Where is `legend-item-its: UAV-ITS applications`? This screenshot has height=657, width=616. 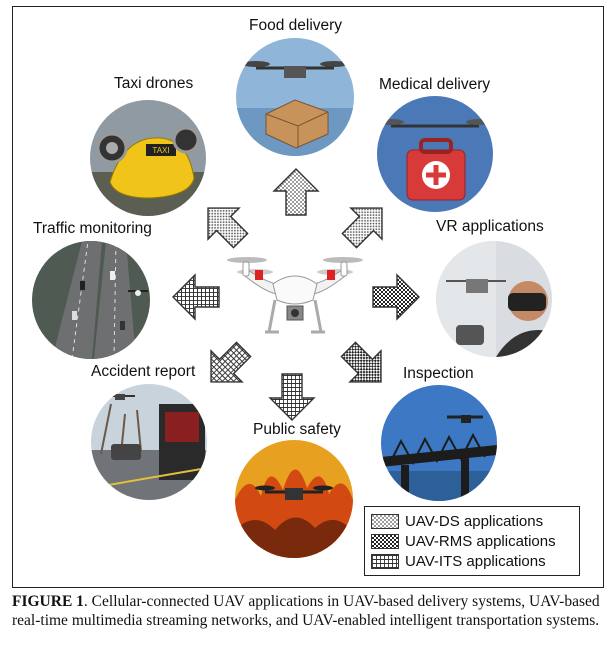
legend-item-its: UAV-ITS applications is located at coordinates (472, 561).